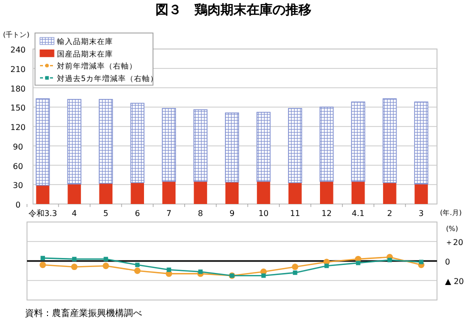 The height and width of the screenshot is (321, 467). Describe the element at coordinates (18, 89) in the screenshot. I see `y-tick-label: 180` at that location.